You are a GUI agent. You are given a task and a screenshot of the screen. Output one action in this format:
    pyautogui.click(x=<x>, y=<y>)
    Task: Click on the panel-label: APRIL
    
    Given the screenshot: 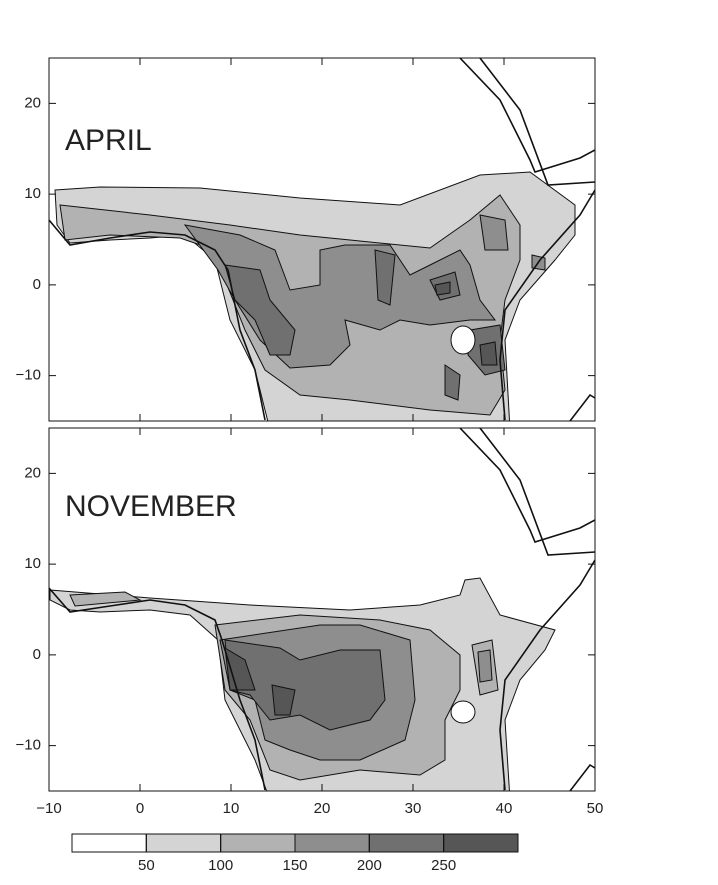 What is the action you would take?
    pyautogui.click(x=108, y=140)
    